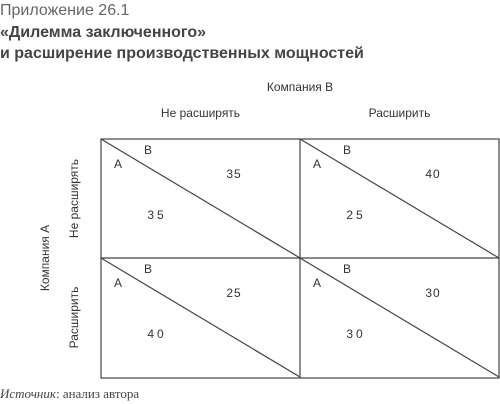 The height and width of the screenshot is (404, 500). What do you see at coordinates (74, 318) in the screenshot?
I see `row-header: Расширить` at bounding box center [74, 318].